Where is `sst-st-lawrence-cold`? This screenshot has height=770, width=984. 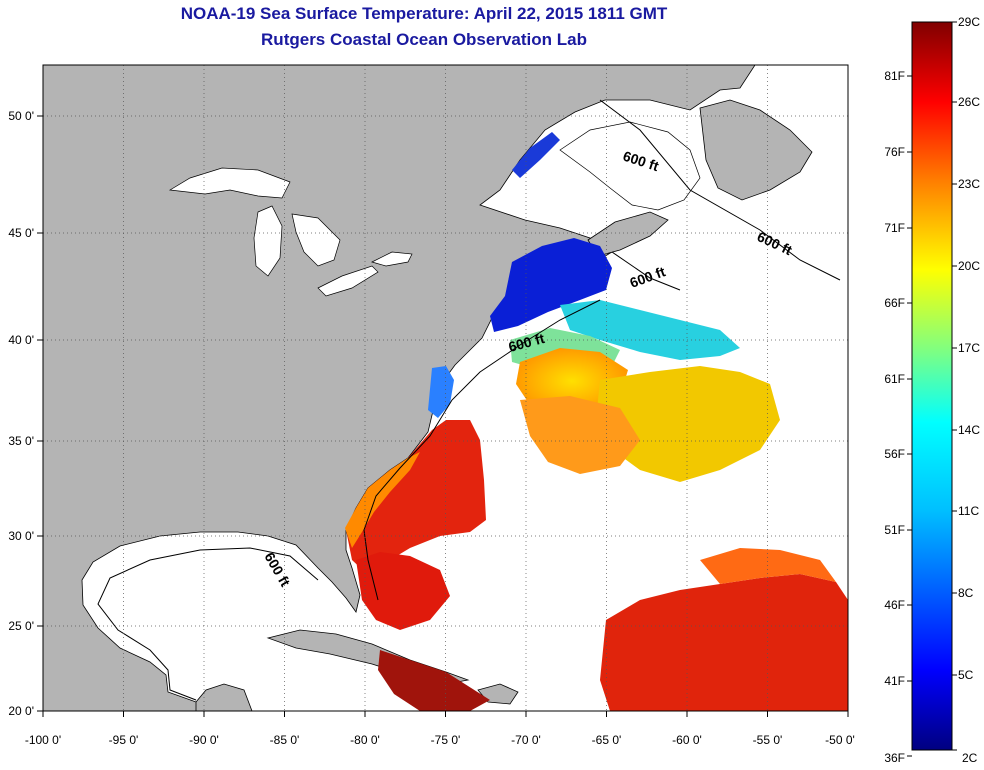
sst-st-lawrence-cold is located at coordinates (536, 155).